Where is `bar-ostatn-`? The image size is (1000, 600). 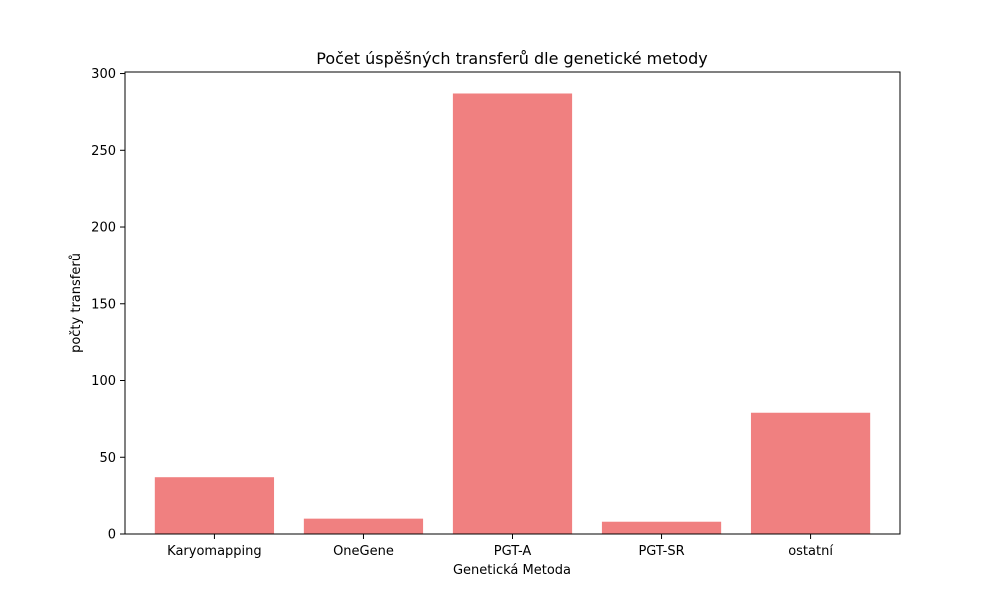 bar-ostatn- is located at coordinates (810, 473).